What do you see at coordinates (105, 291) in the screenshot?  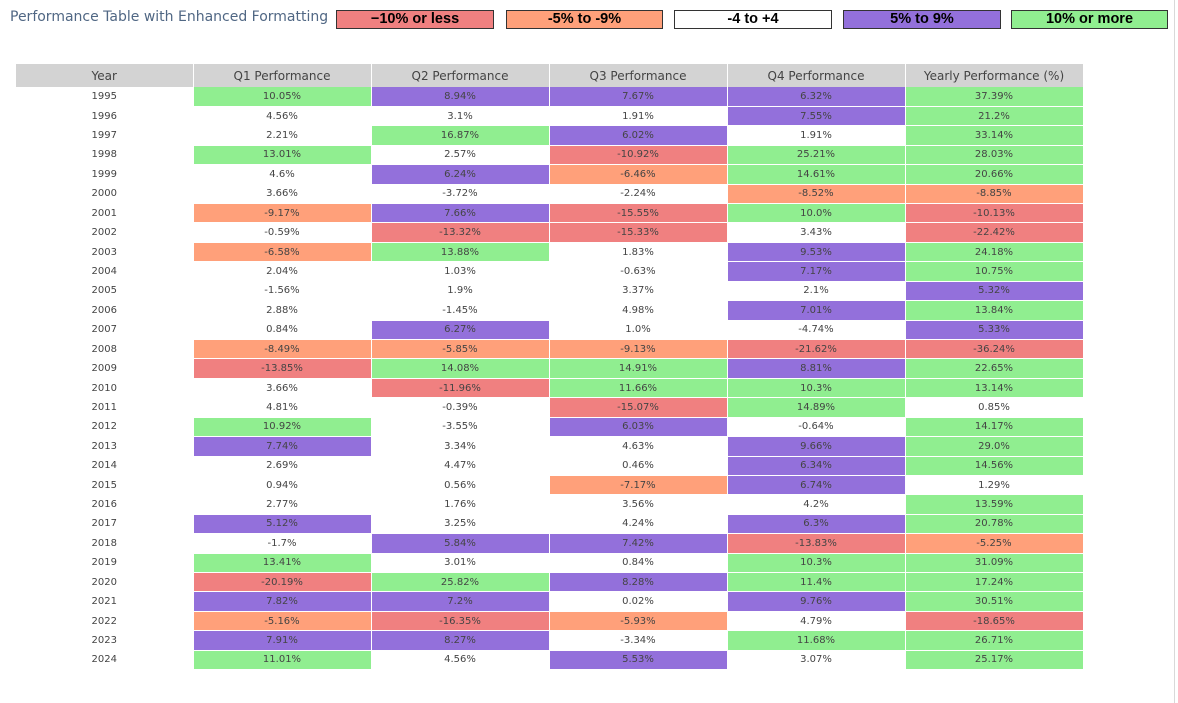 I see `cell-year: 2005` at bounding box center [105, 291].